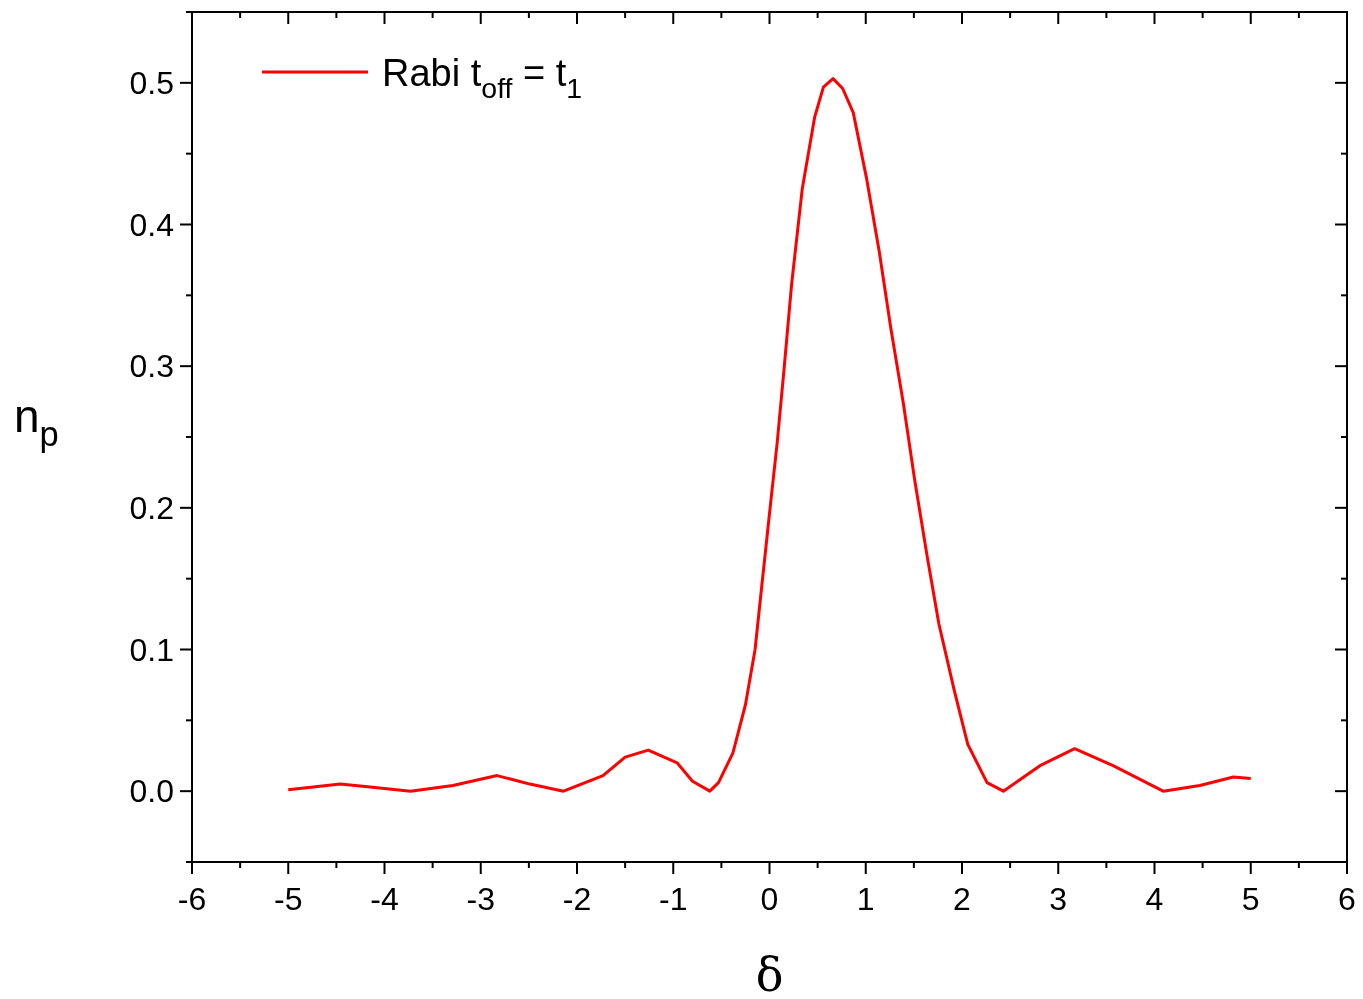 The width and height of the screenshot is (1363, 999). What do you see at coordinates (769, 899) in the screenshot?
I see `x-tick-label: 0` at bounding box center [769, 899].